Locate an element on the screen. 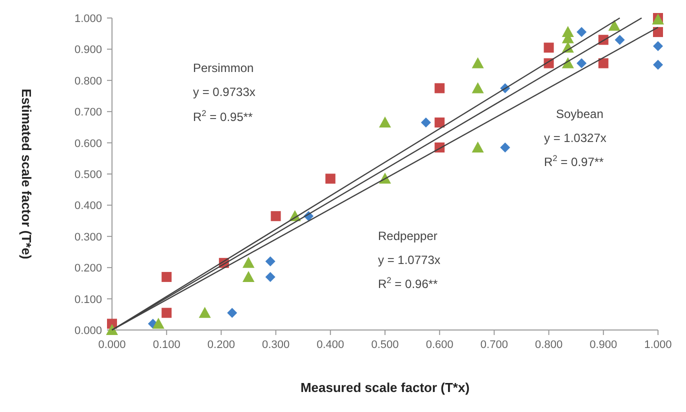  y-tick-label: 0.000 is located at coordinates (88, 331).